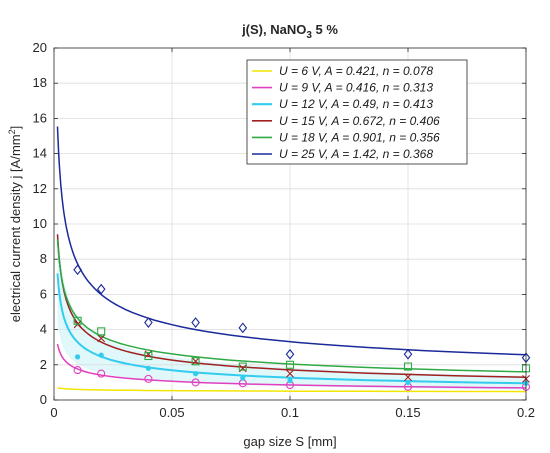 This screenshot has height=453, width=550. What do you see at coordinates (356, 154) in the screenshot?
I see `legend-label-25v: U = 25 V, A = 1.42, n = 0.368` at bounding box center [356, 154].